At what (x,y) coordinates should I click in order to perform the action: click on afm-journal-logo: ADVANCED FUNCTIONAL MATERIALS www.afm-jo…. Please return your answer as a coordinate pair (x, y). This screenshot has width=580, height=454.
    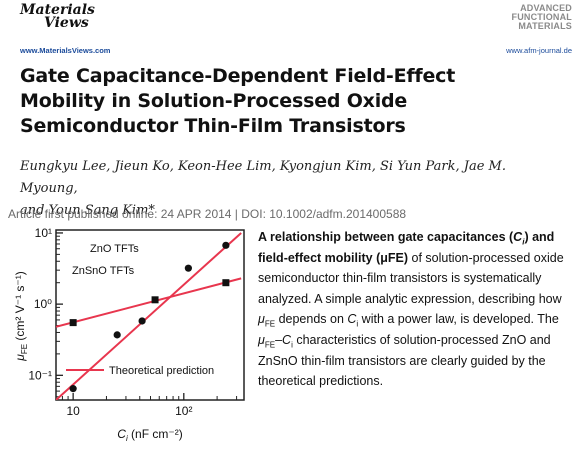
    Looking at the image, I should click on (522, 29).